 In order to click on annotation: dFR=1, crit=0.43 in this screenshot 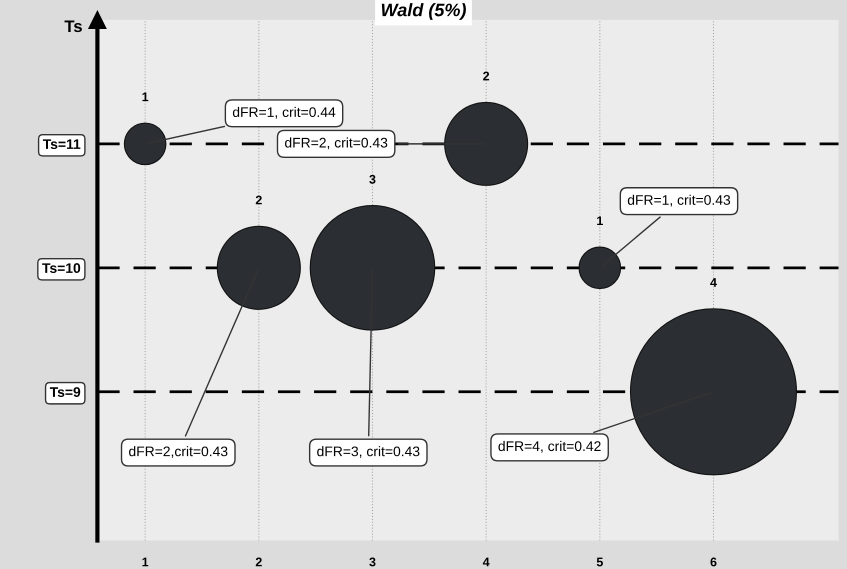, I will do `click(679, 200)`.